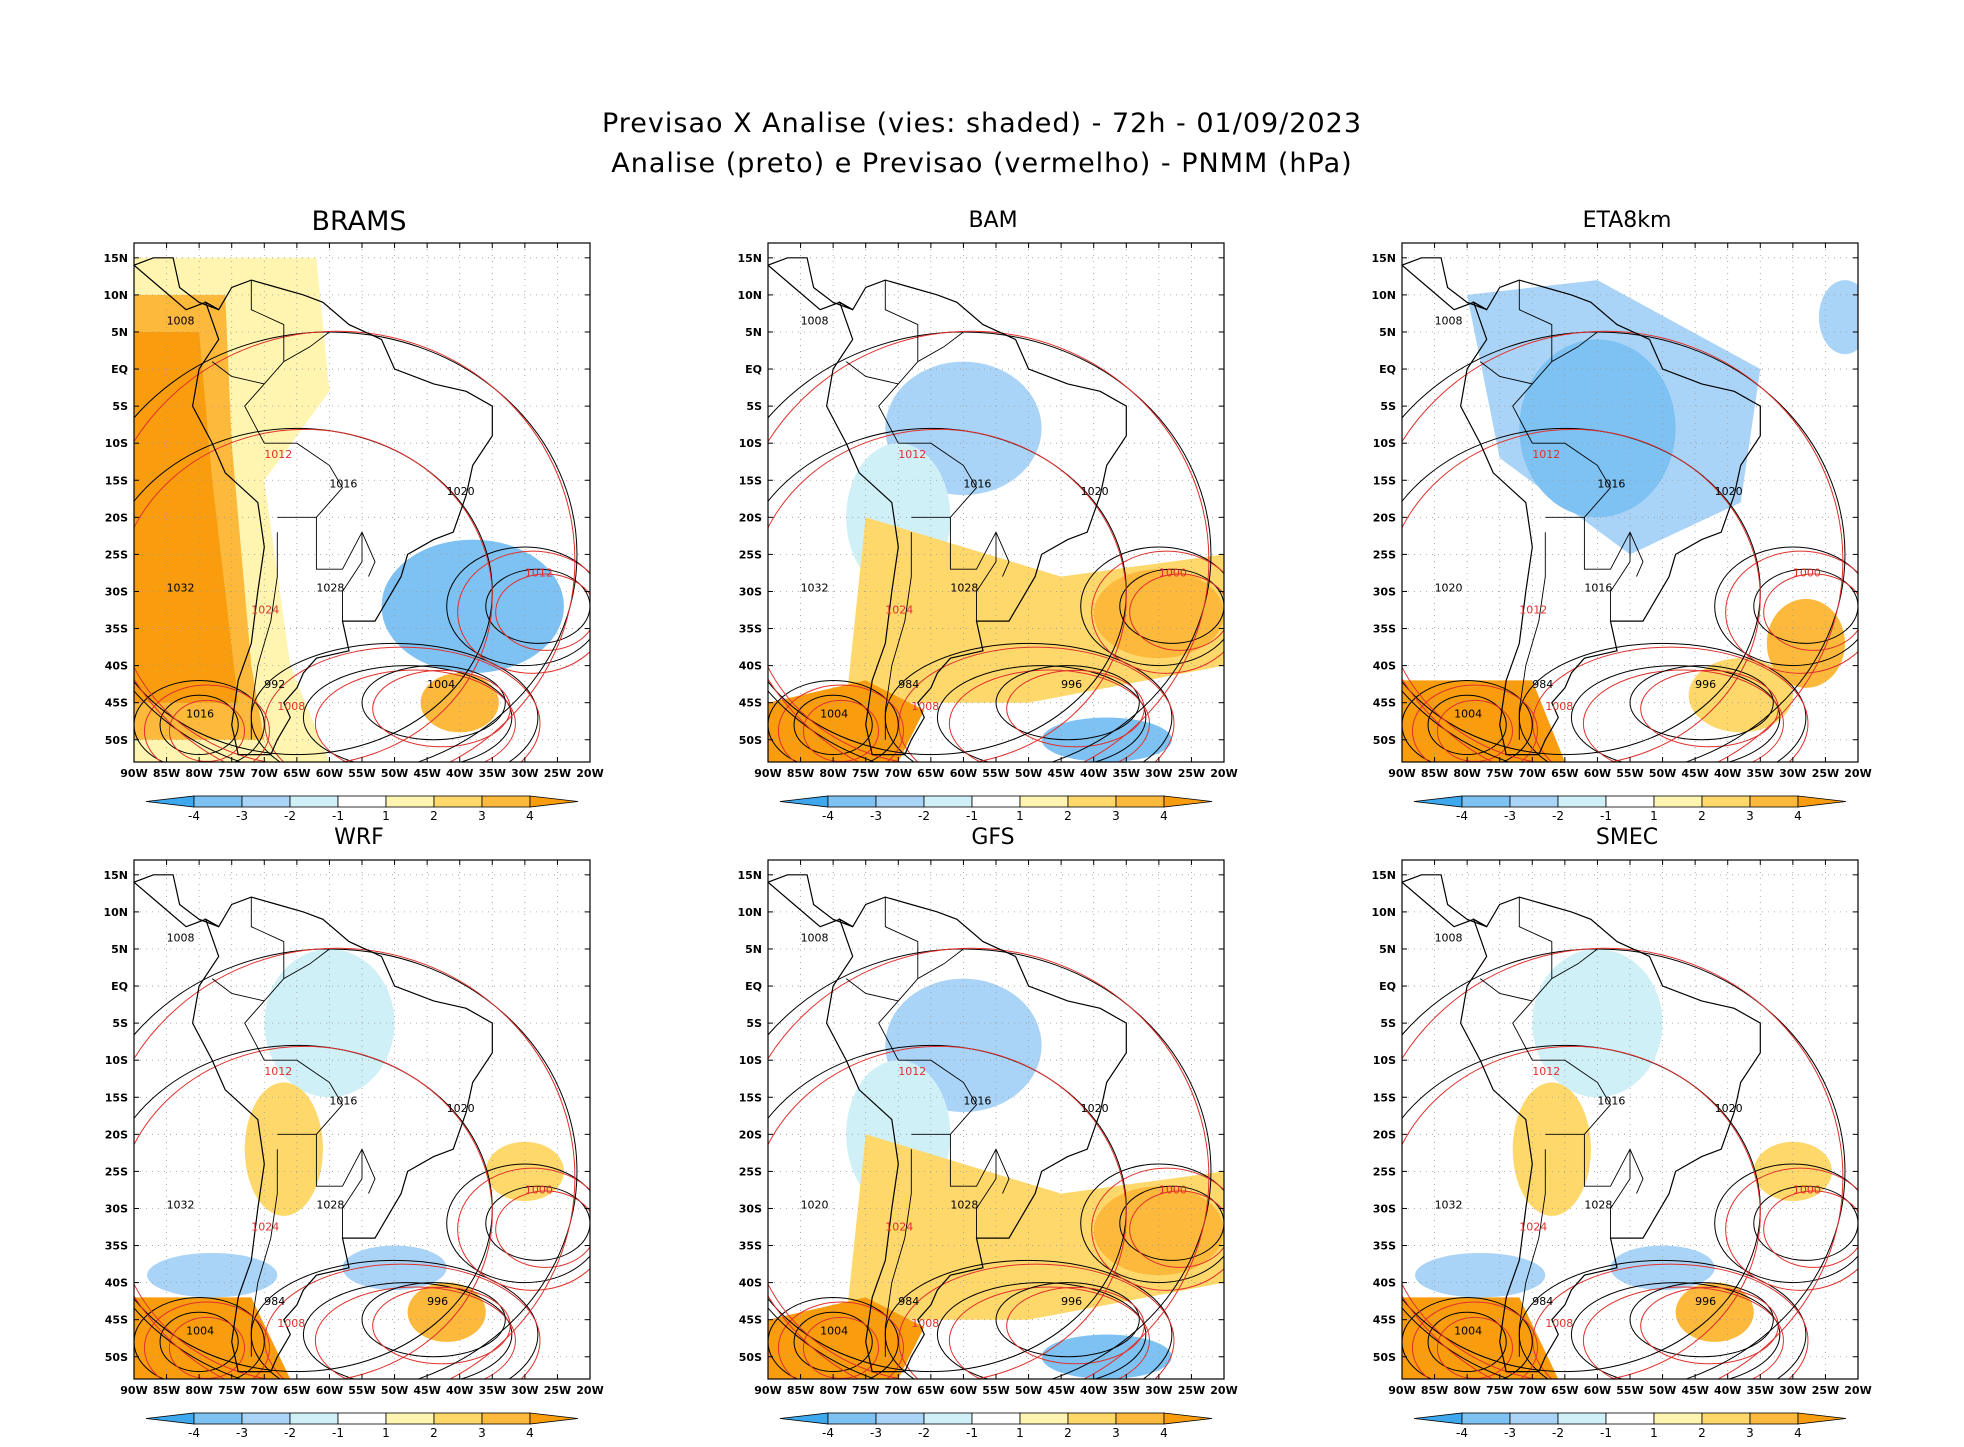 The height and width of the screenshot is (1447, 1964). Describe the element at coordinates (1532, 1390) in the screenshot. I see `lon-tick-label: 70W` at that location.